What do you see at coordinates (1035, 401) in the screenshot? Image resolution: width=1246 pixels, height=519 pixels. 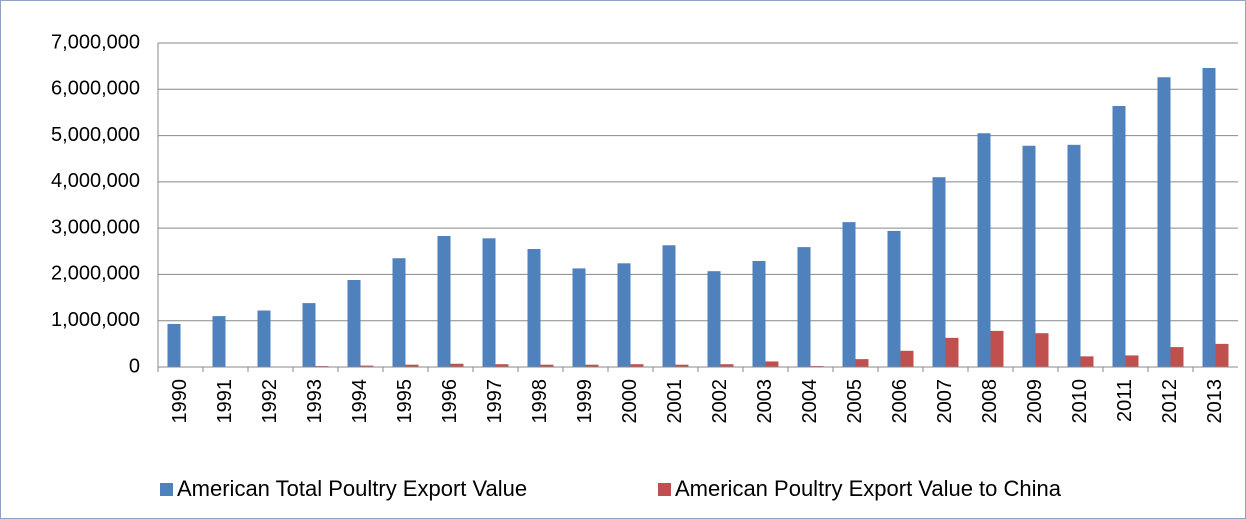 I see `x-tick-label: 2009` at bounding box center [1035, 401].